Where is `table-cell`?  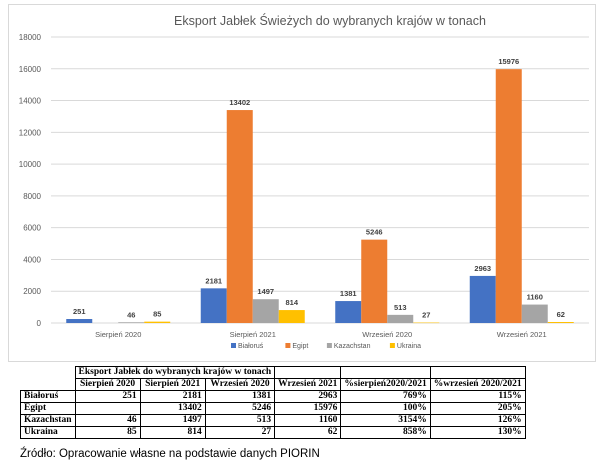 table-cell is located at coordinates (107, 408).